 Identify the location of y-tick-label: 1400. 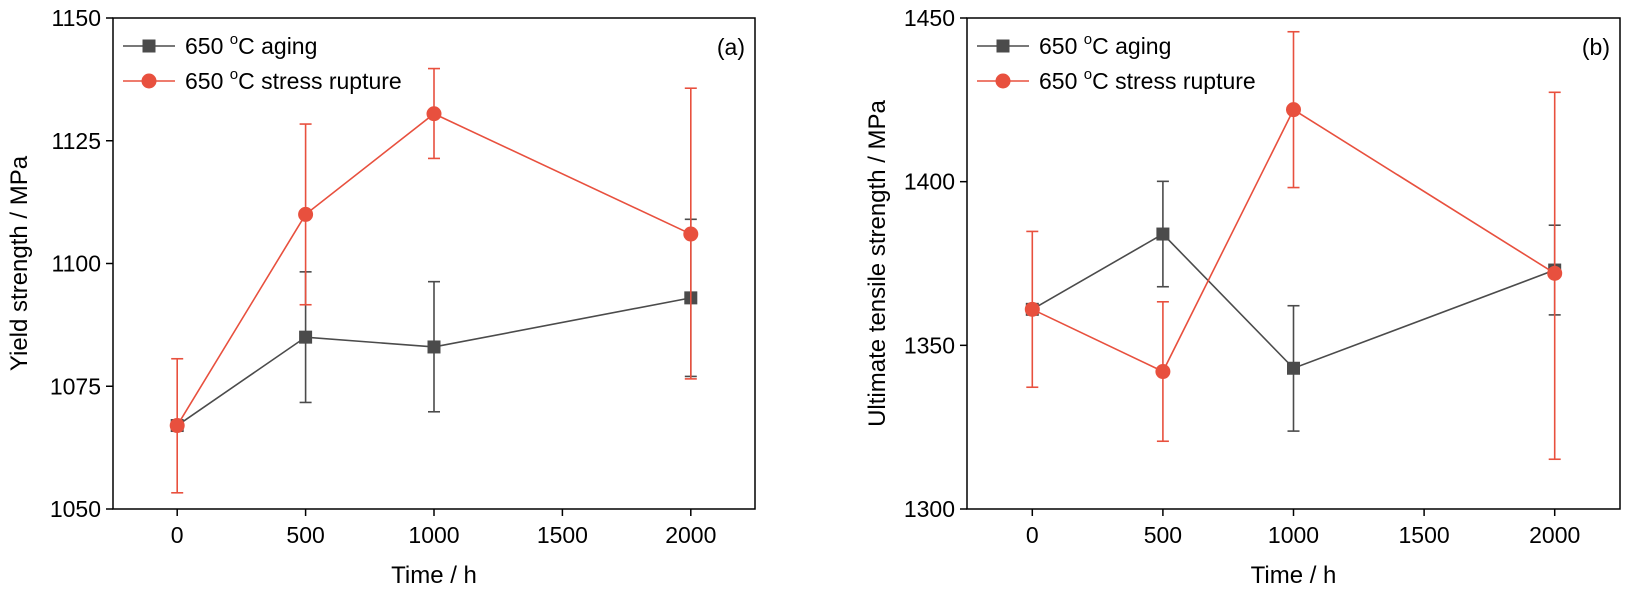
(929, 182).